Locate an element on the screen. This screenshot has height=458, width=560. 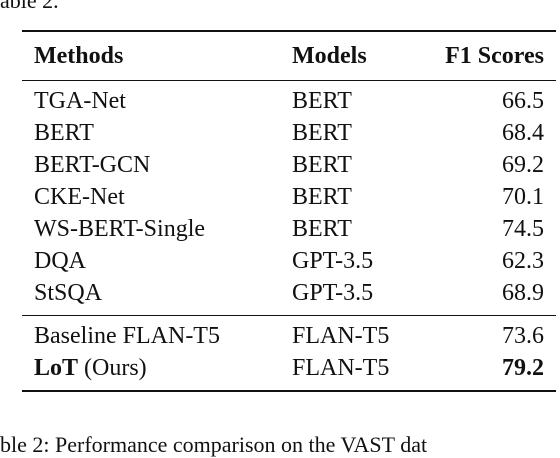
method-cell: TGA-Net is located at coordinates (80, 100).